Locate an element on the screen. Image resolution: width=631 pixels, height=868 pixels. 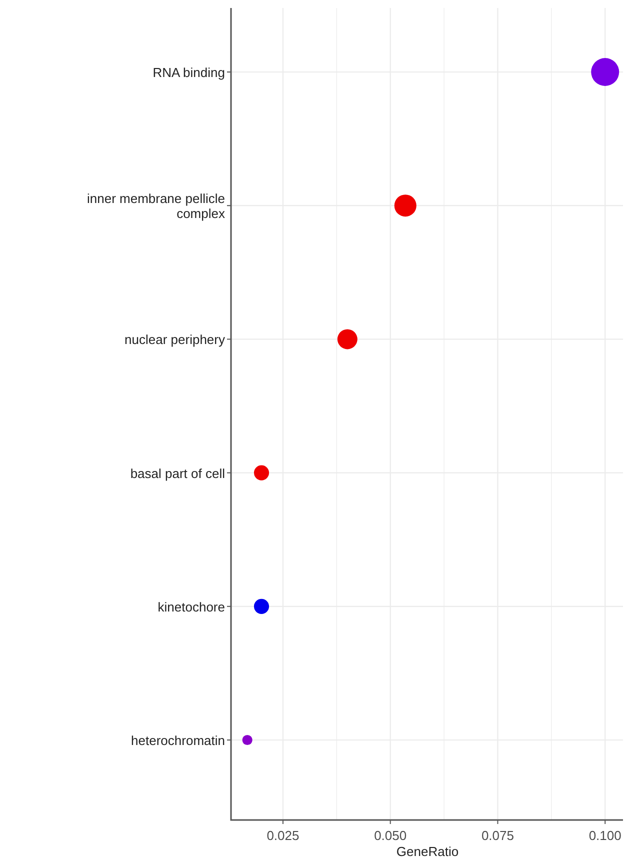
x-tick-label: 0.075 is located at coordinates (497, 835).